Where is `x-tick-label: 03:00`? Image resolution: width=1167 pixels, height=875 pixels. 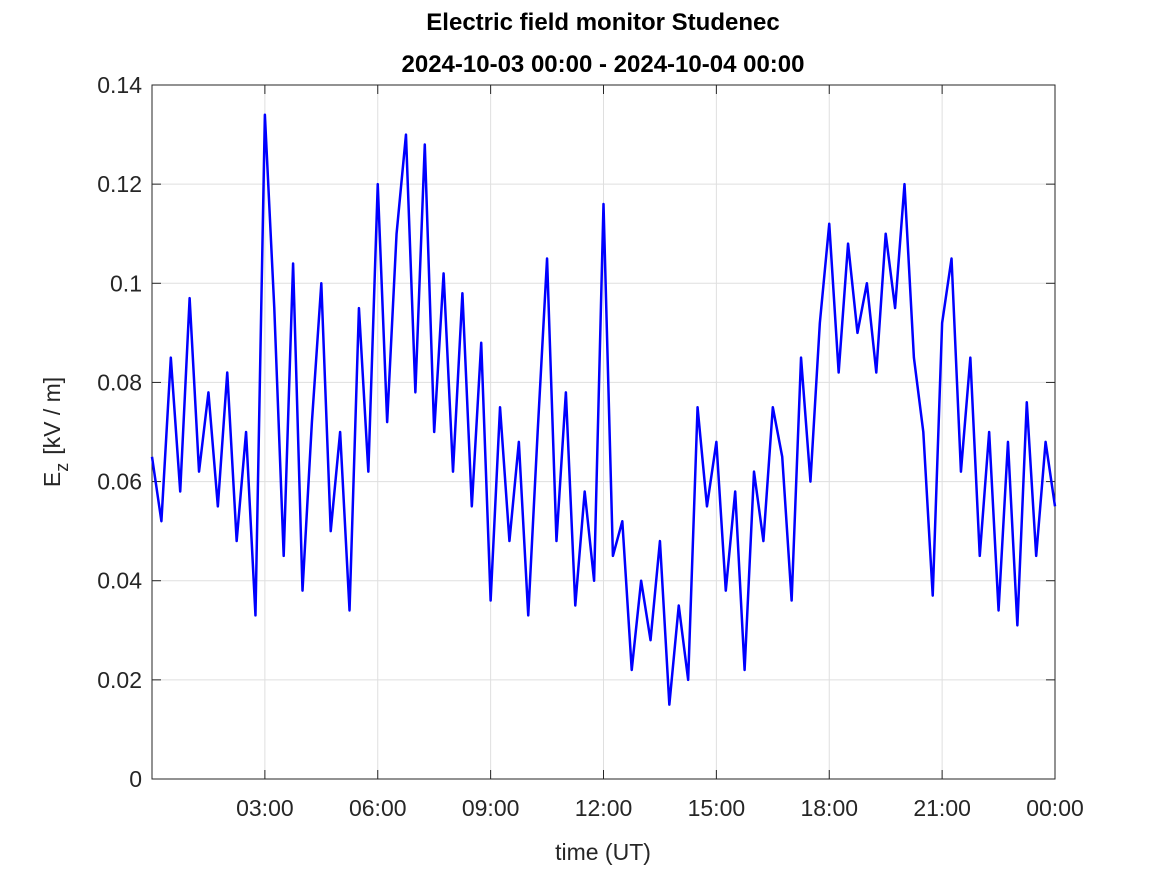
x-tick-label: 03:00 is located at coordinates (265, 808).